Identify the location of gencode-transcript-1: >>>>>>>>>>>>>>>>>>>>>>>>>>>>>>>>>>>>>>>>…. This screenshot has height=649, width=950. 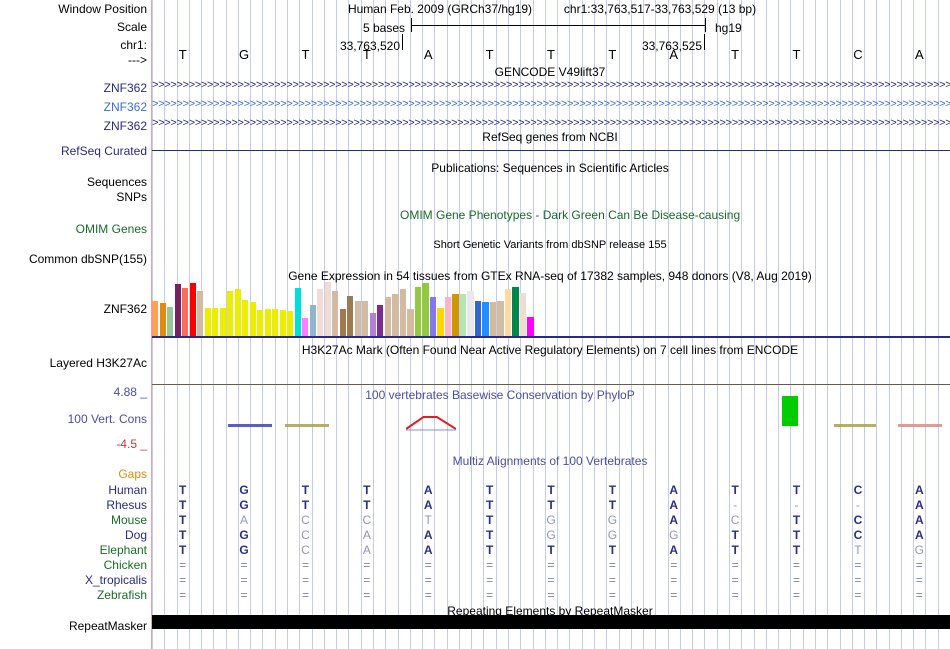
(551, 86).